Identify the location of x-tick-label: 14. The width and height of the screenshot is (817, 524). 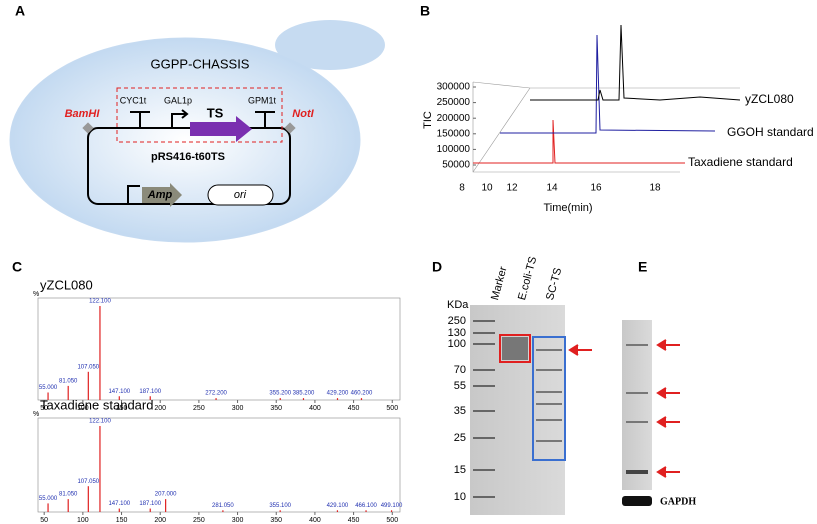
(552, 188).